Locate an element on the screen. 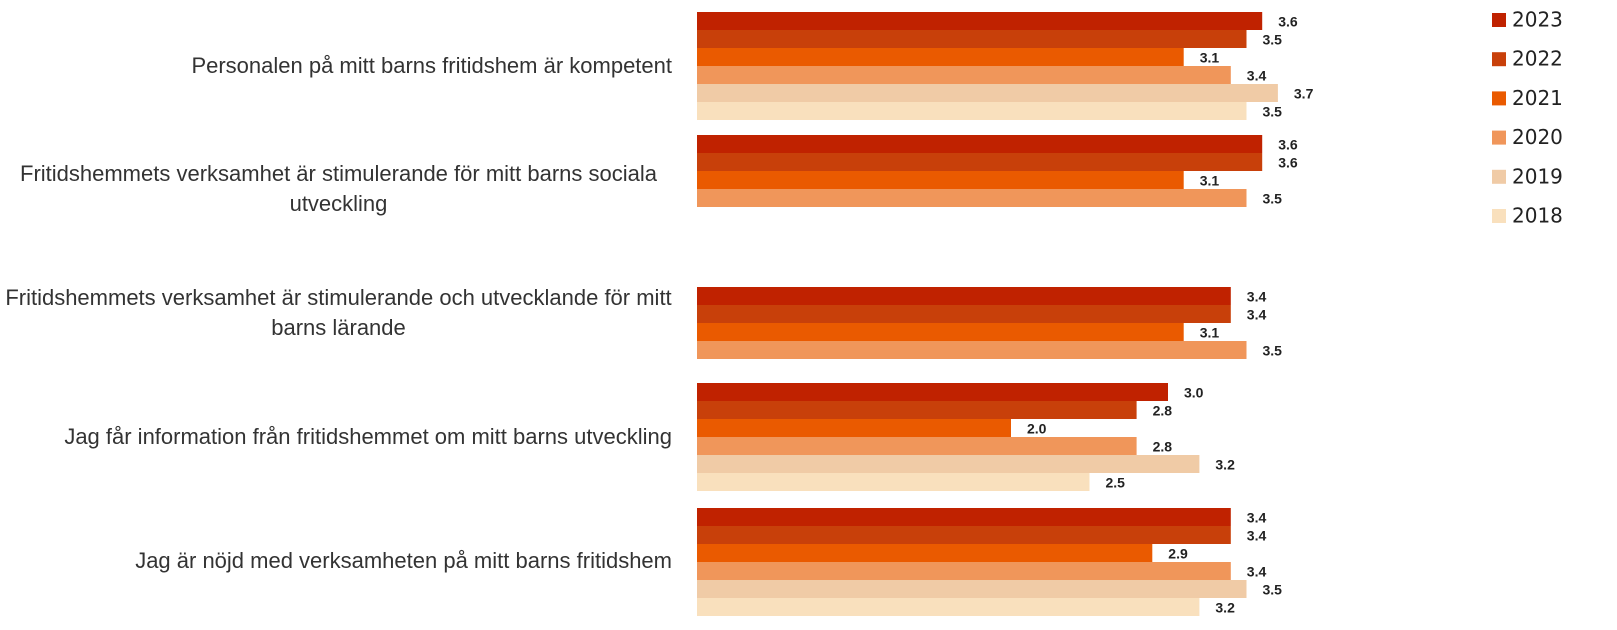 Image resolution: width=1617 pixels, height=630 pixels. value-label: 2.9 is located at coordinates (1178, 554).